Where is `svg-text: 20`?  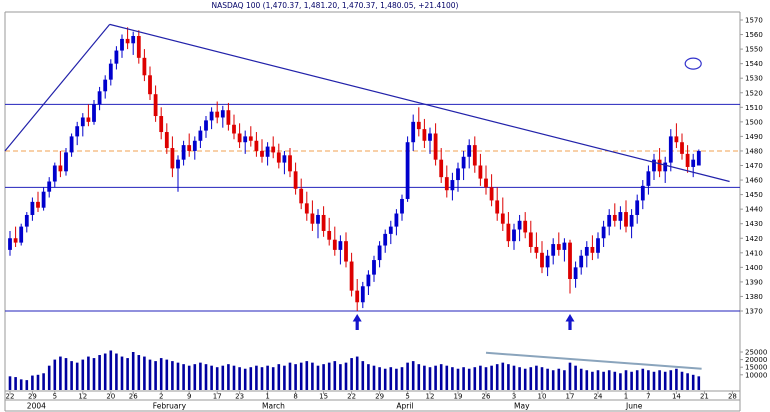
svg-text: 20 is located at coordinates (110, 397).